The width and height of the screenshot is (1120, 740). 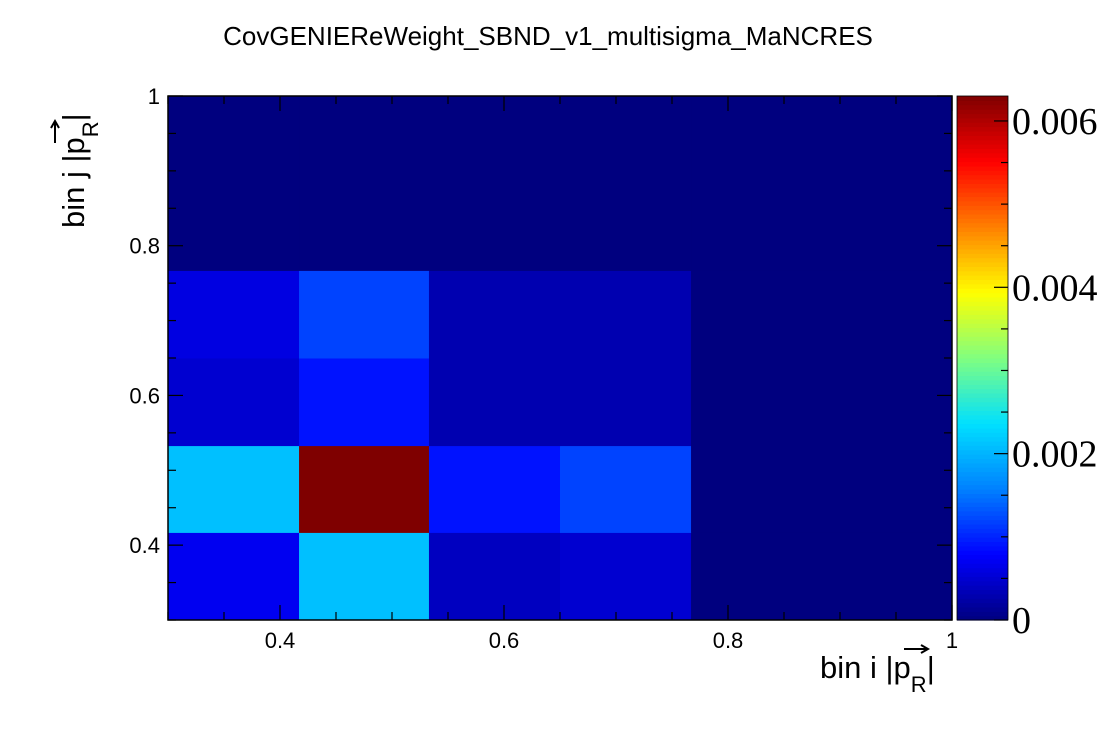 What do you see at coordinates (917, 649) in the screenshot?
I see `x-axis-label-arrow` at bounding box center [917, 649].